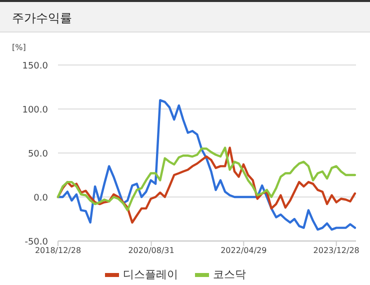 The image size is (370, 285). What do you see at coordinates (38, 155) in the screenshot?
I see `y-tick-label: 50.0` at bounding box center [38, 155].